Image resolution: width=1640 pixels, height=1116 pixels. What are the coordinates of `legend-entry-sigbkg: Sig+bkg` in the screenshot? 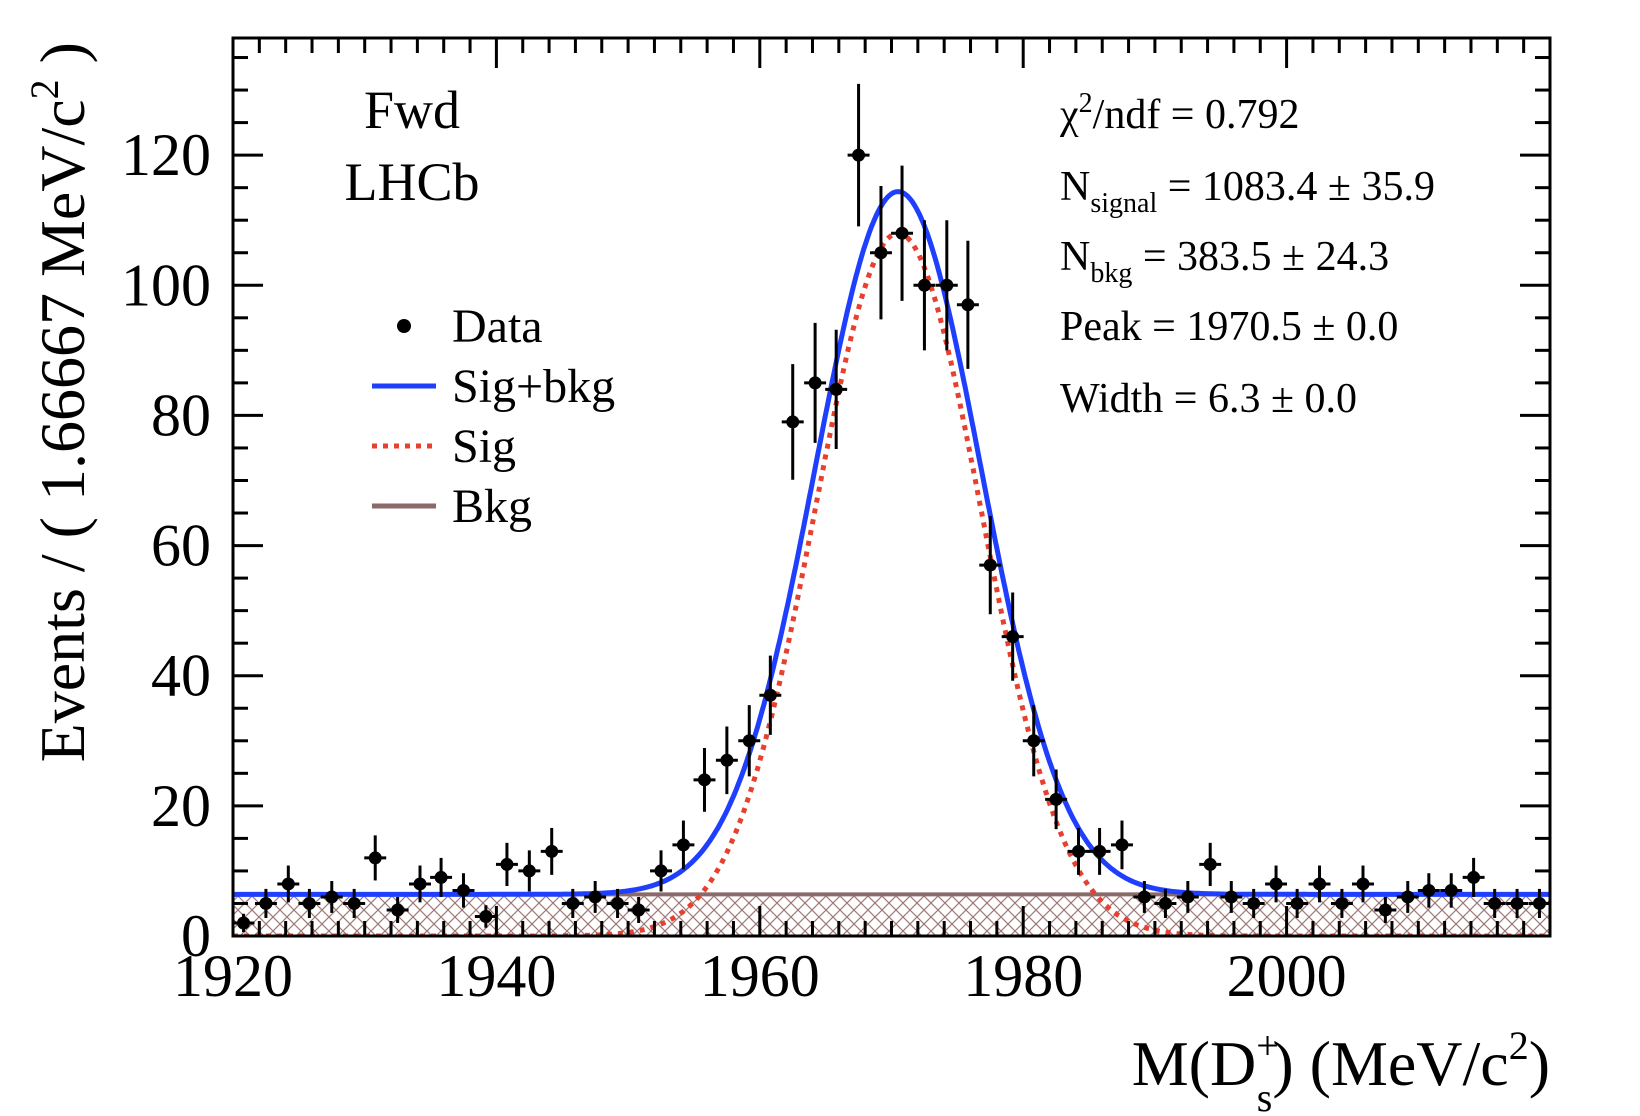 It's located at (493, 386).